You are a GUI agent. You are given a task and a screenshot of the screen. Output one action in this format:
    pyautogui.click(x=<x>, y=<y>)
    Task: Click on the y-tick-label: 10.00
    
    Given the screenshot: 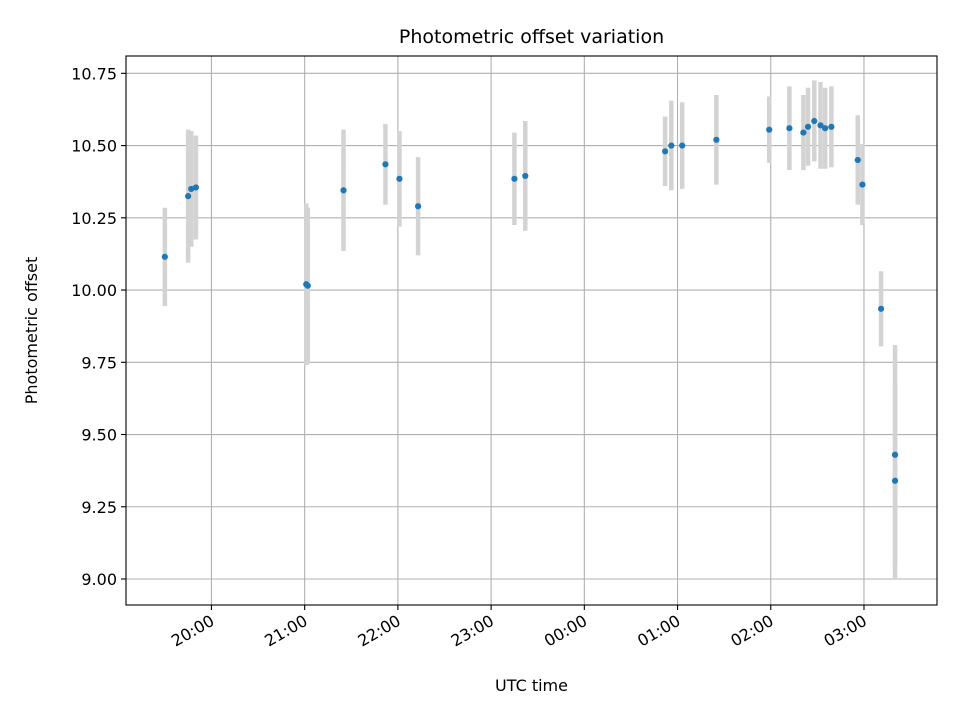 What is the action you would take?
    pyautogui.click(x=94, y=290)
    